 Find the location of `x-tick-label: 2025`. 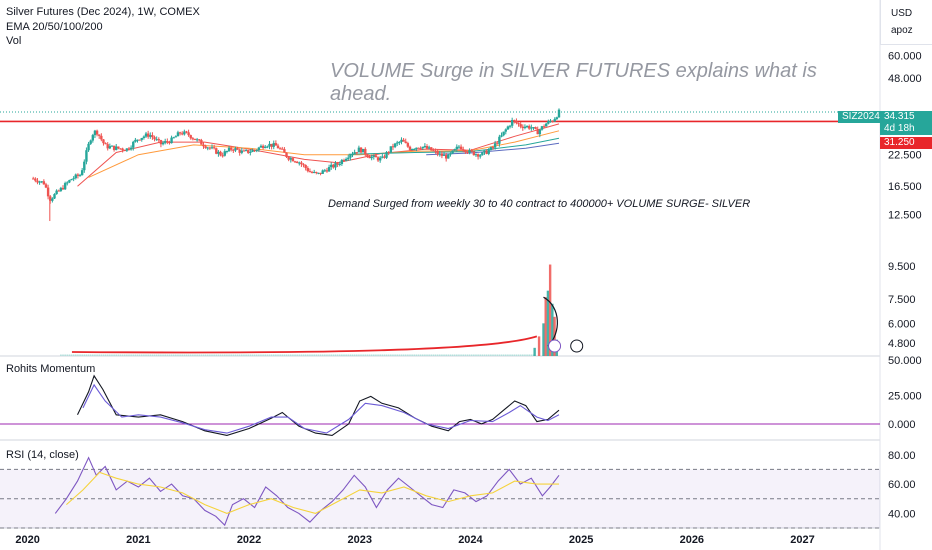

x-tick-label: 2025 is located at coordinates (581, 540).